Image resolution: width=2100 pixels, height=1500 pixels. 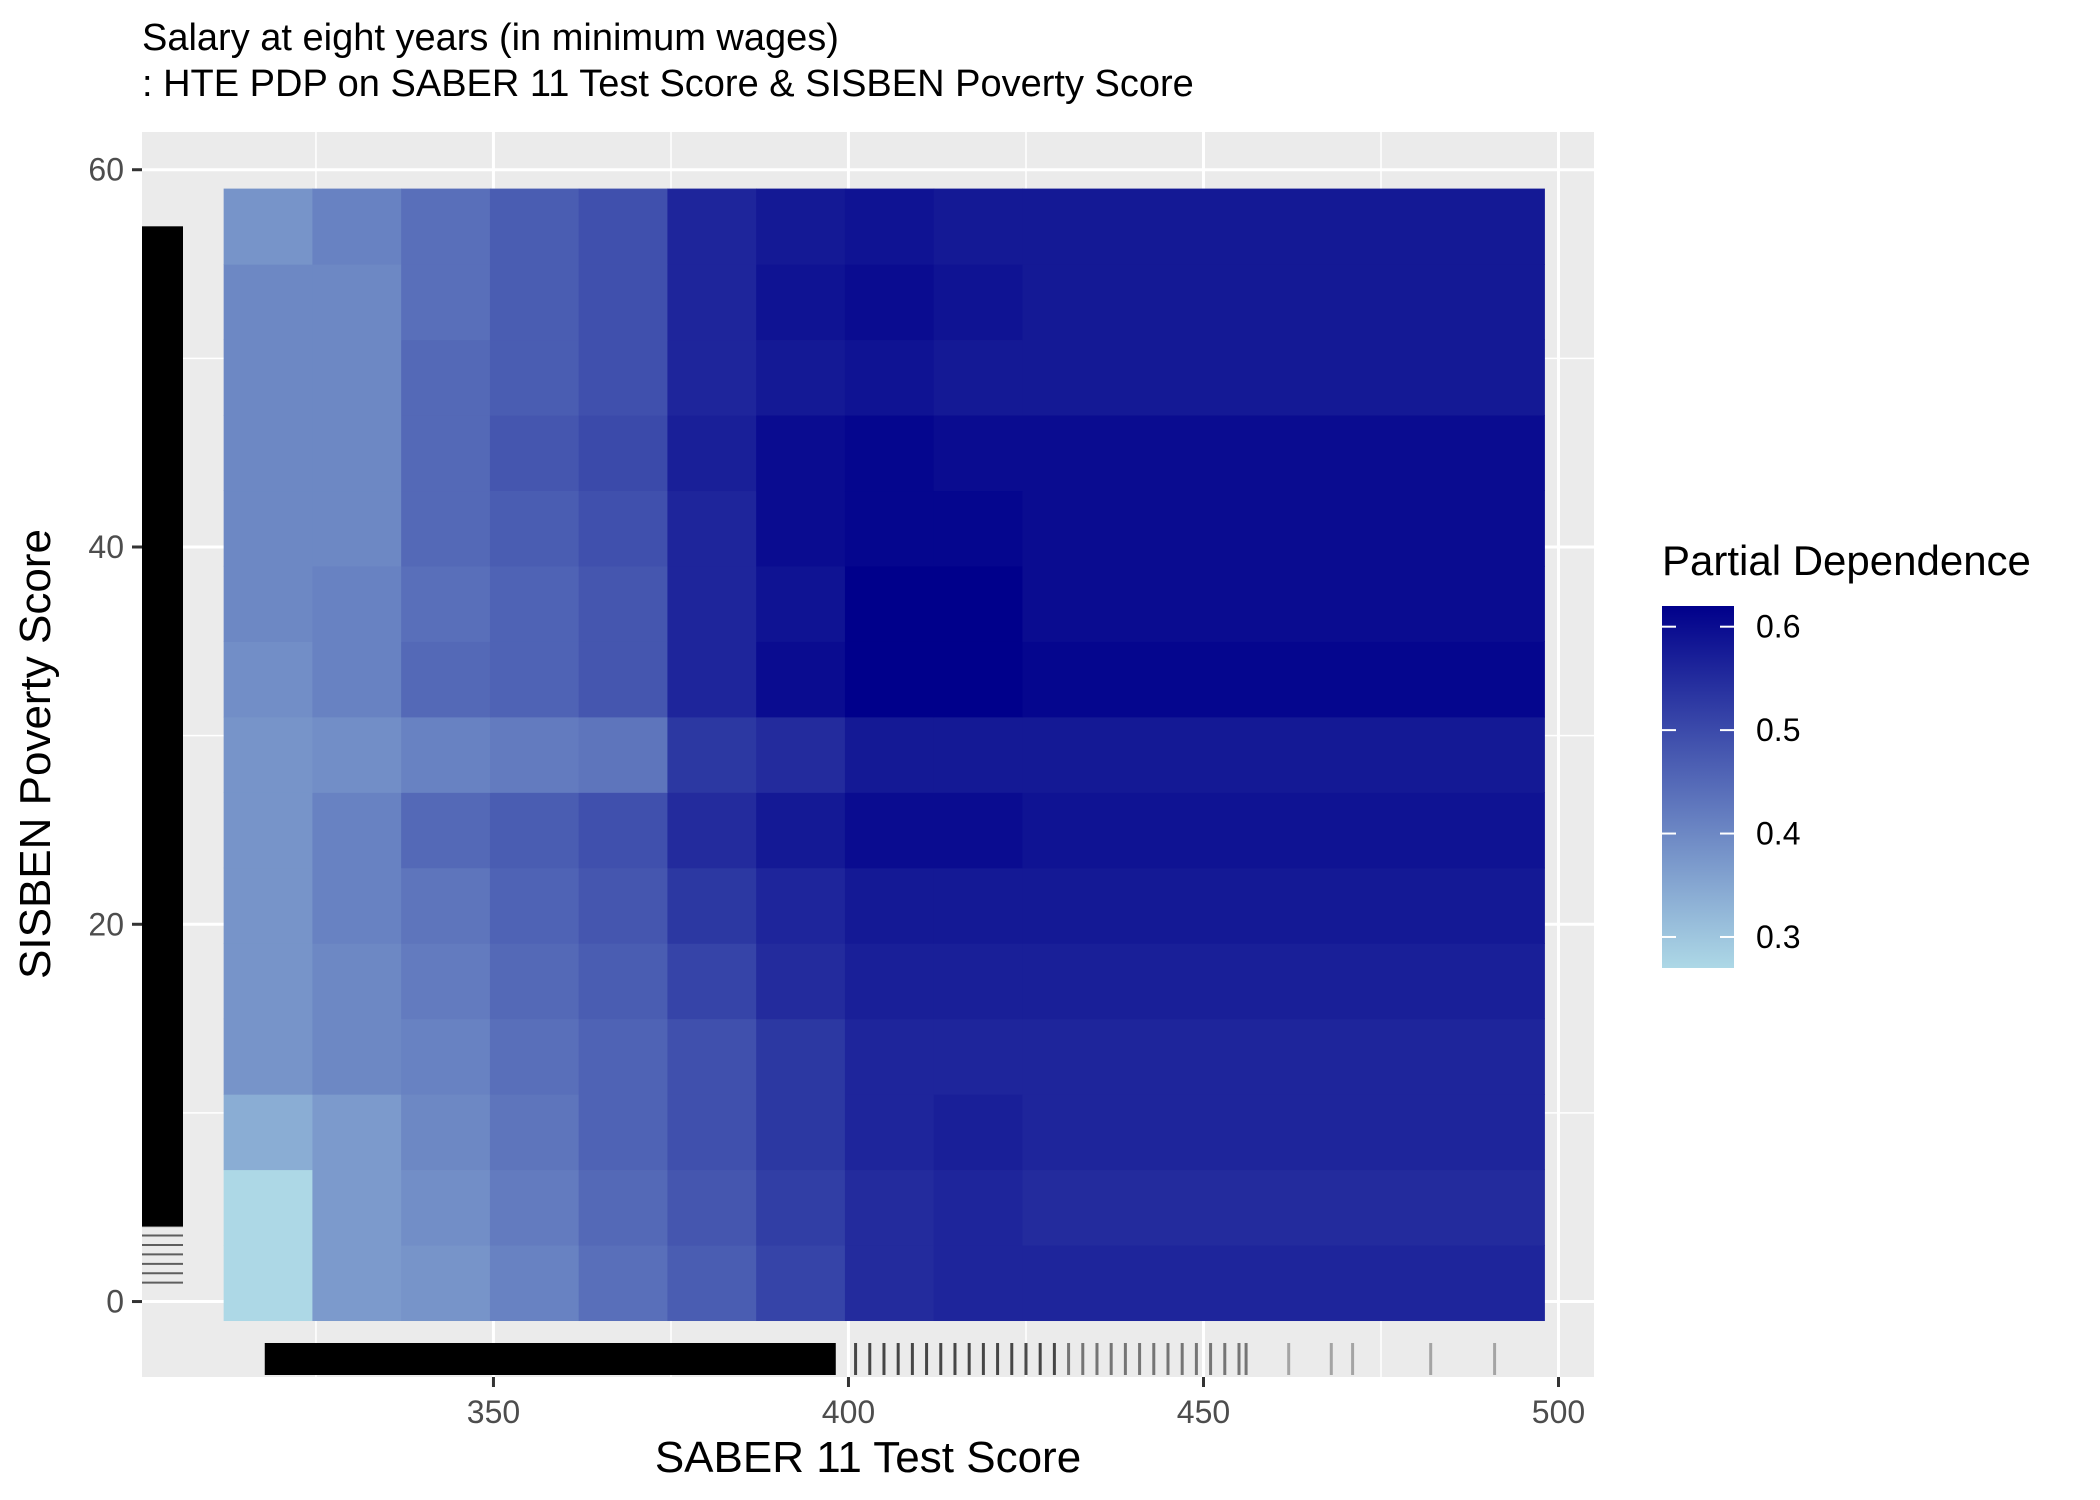 What do you see at coordinates (1203, 1412) in the screenshot?
I see `x-tick-label: 450` at bounding box center [1203, 1412].